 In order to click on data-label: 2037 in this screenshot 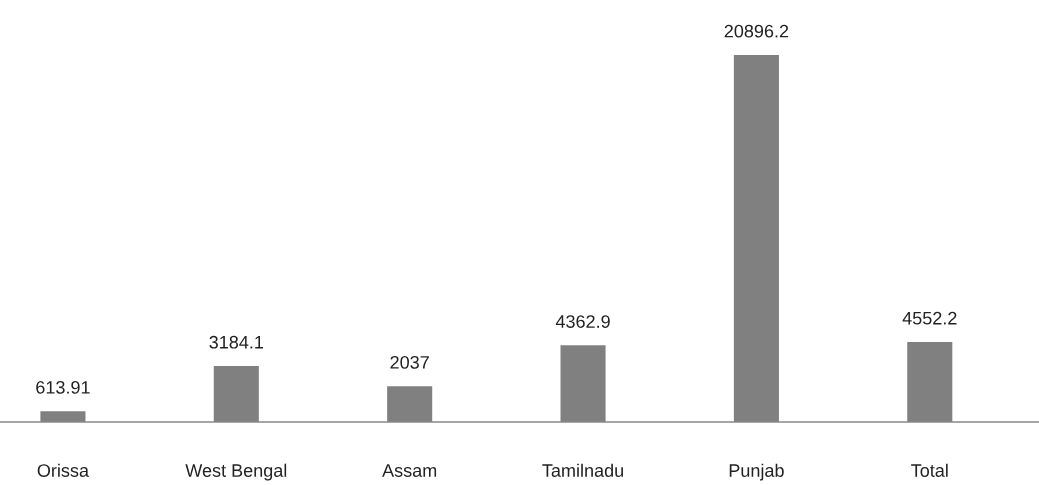, I will do `click(409, 362)`.